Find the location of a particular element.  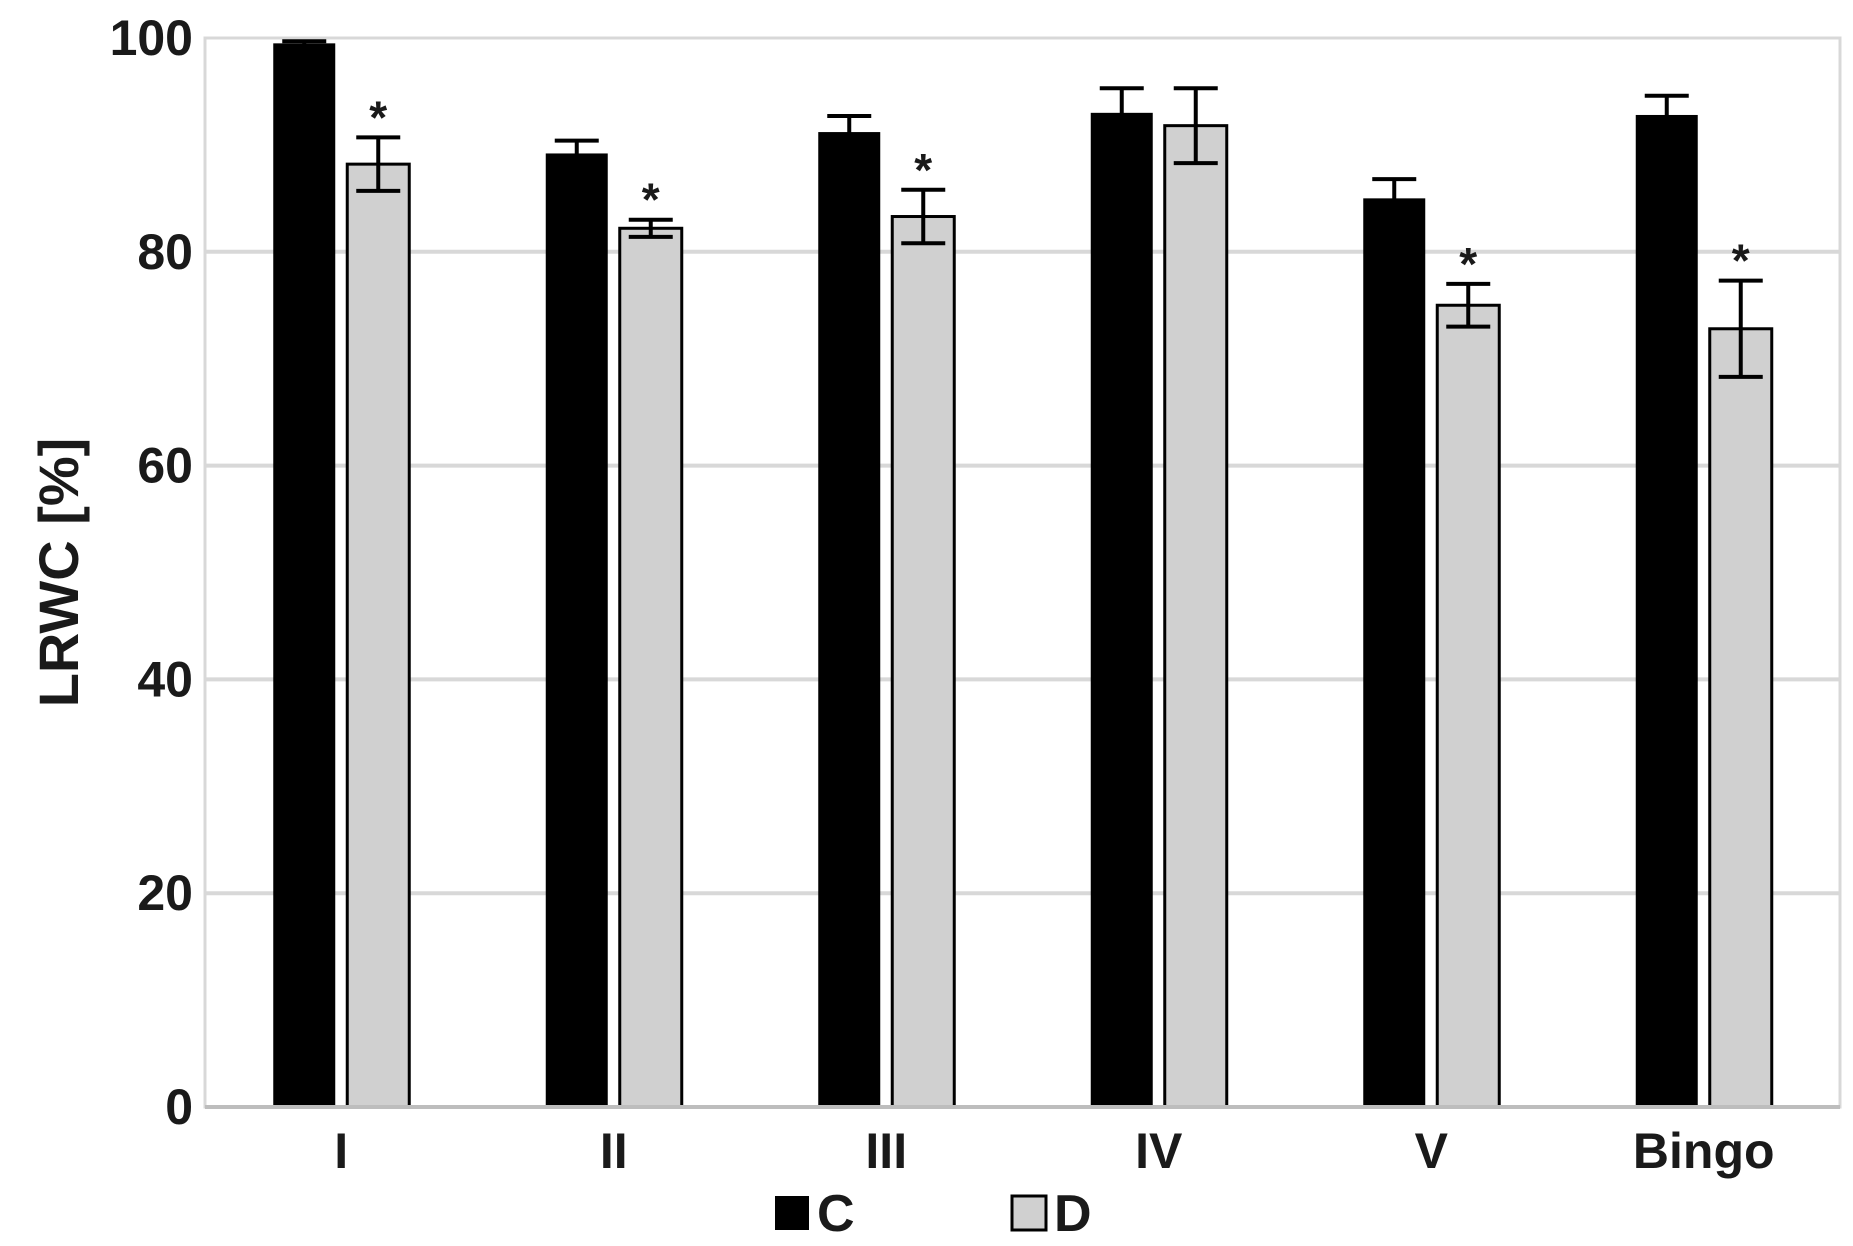

y-tick-label: 20 is located at coordinates (165, 893).